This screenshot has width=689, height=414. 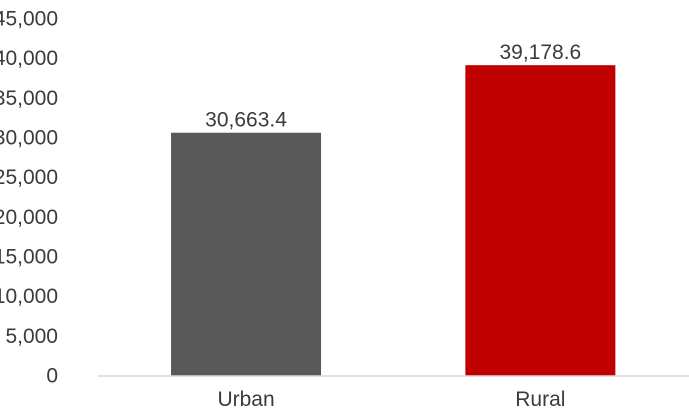 I want to click on data-label-urban: 30,663.4, so click(x=246, y=120).